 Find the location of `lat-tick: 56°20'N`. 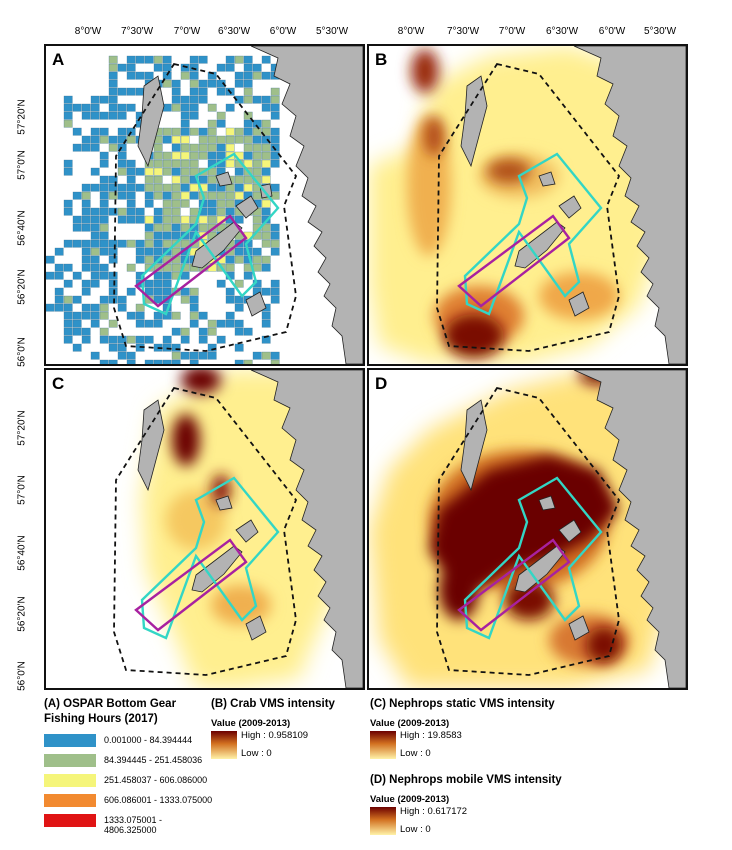

lat-tick: 56°20'N is located at coordinates (22, 614).